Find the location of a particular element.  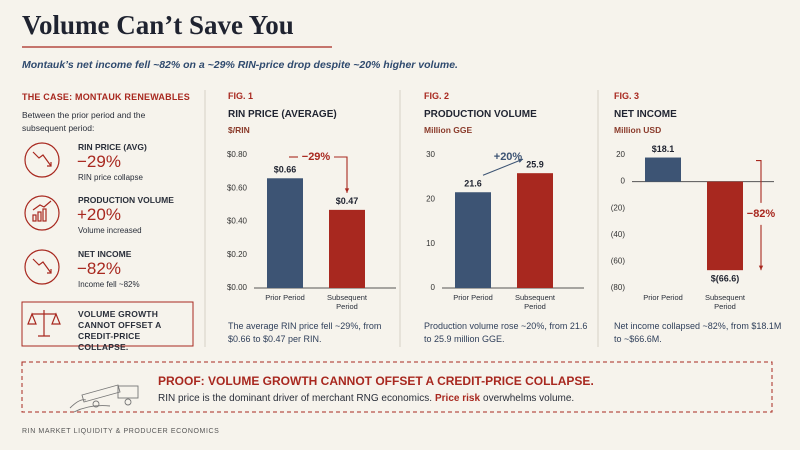

item-note: Income fell ~82% is located at coordinates (109, 284).